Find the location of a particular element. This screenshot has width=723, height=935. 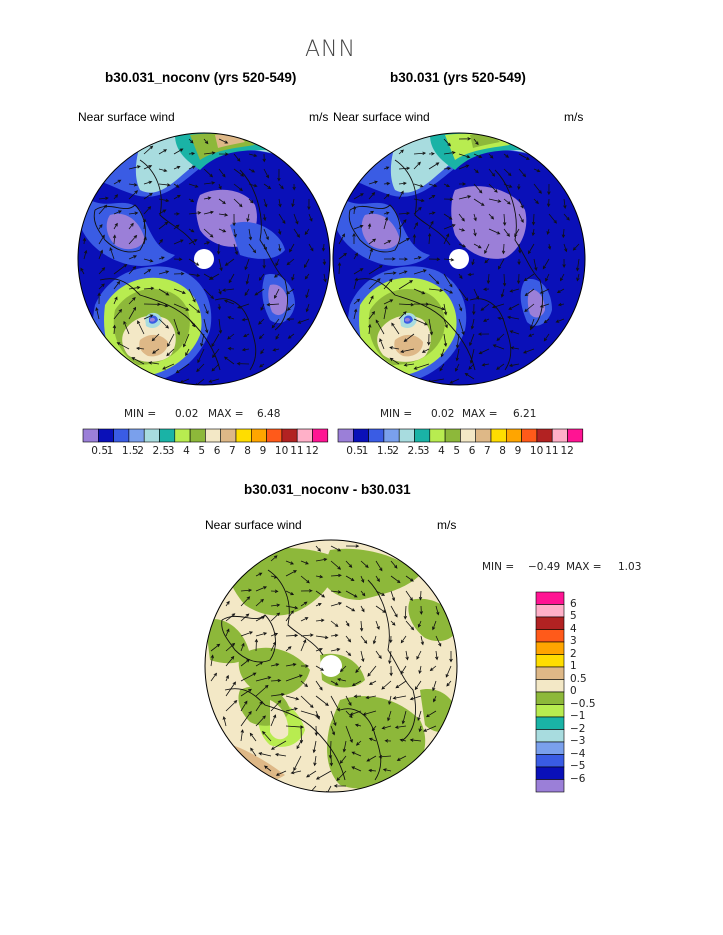

colorbar-tick-label: 8 is located at coordinates (502, 451).